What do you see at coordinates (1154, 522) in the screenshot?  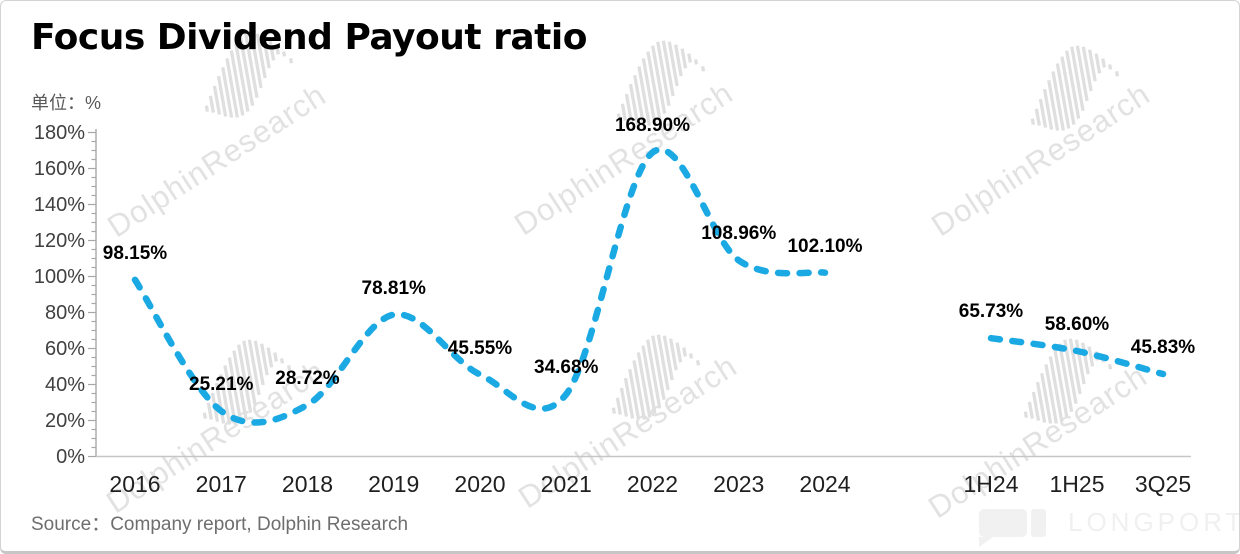 I see `longport-wordmark: LONGPORT` at bounding box center [1154, 522].